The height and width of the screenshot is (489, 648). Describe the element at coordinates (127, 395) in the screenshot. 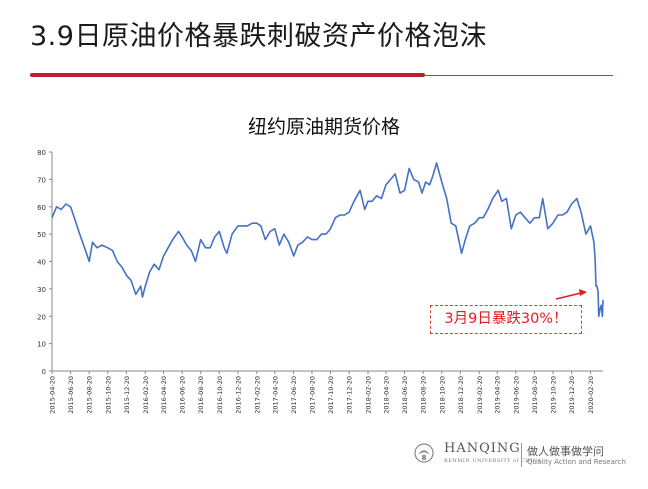

I see `x-tick-label: 2015-12-20` at that location.